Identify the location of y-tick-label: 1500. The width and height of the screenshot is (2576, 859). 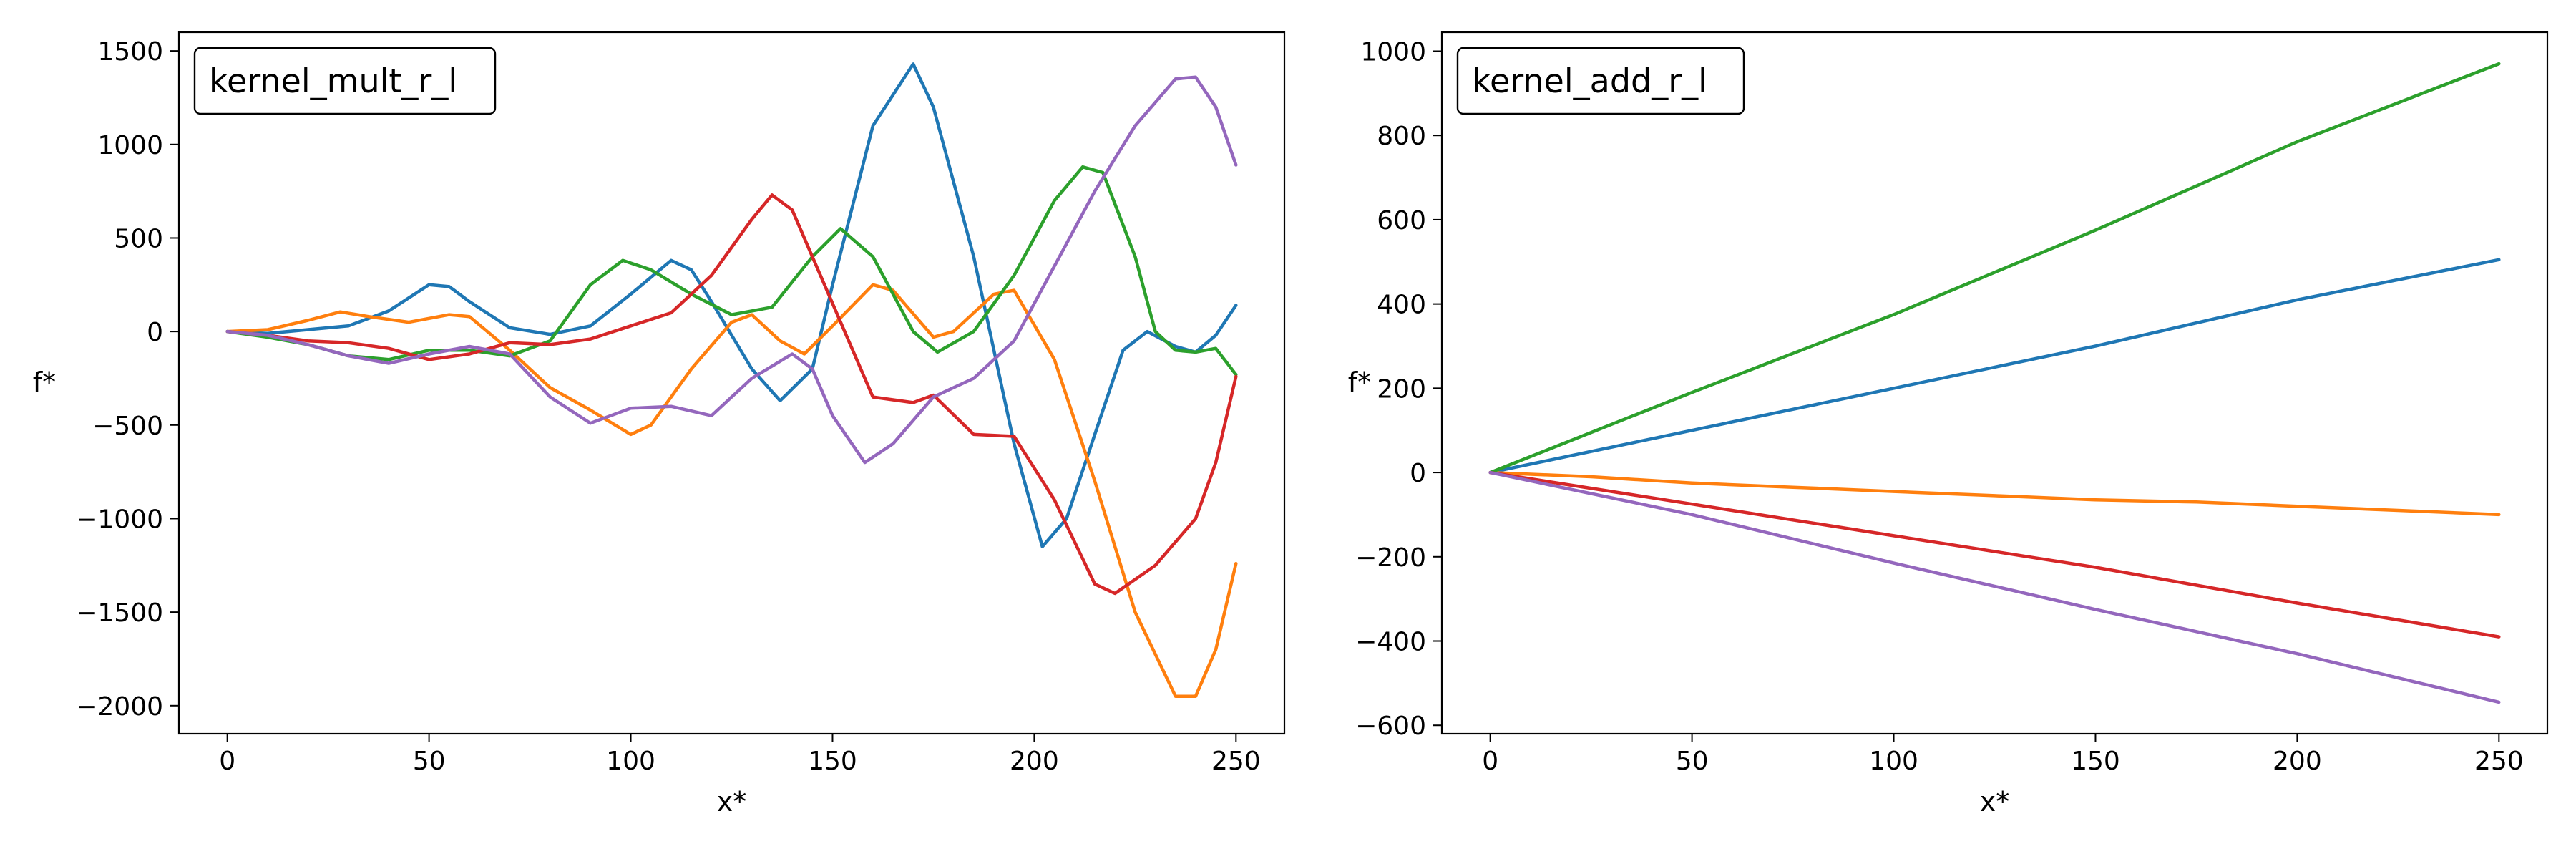
(130, 52).